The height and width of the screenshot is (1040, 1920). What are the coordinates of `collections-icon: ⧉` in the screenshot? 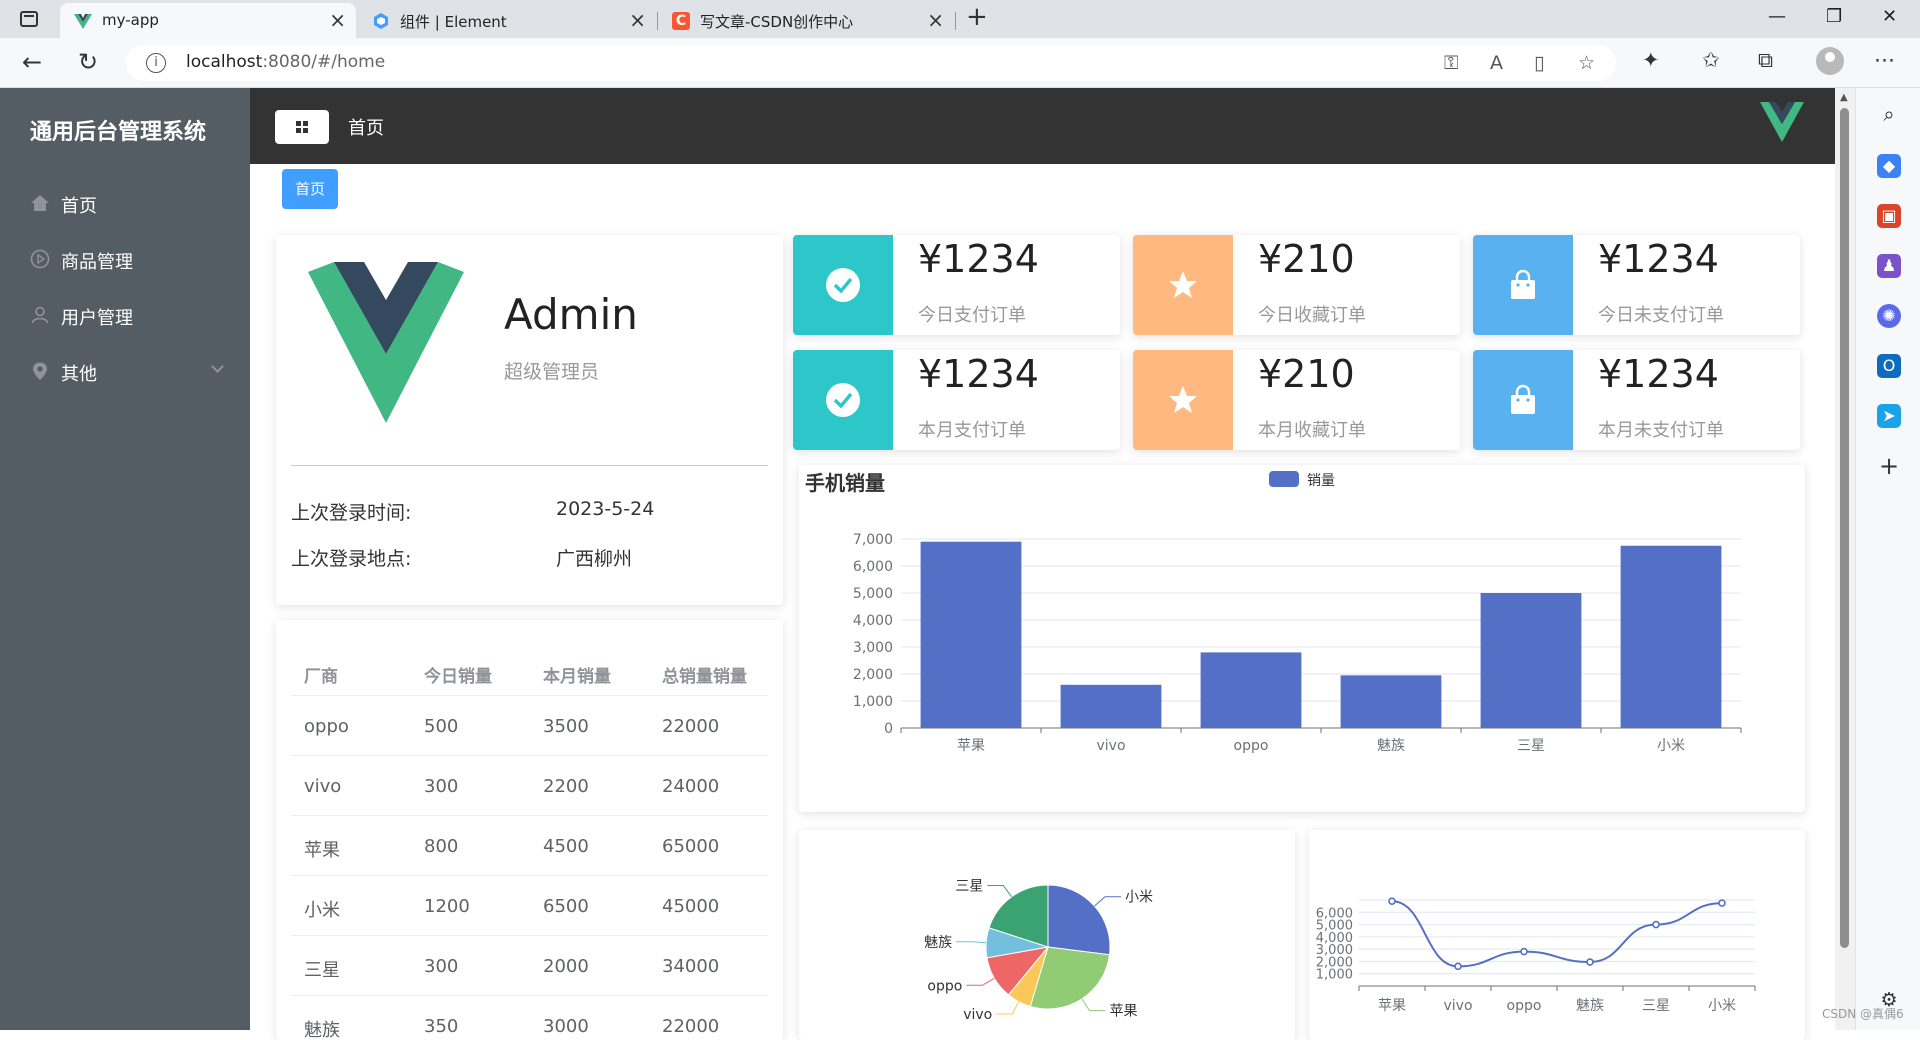 It's located at (1765, 60).